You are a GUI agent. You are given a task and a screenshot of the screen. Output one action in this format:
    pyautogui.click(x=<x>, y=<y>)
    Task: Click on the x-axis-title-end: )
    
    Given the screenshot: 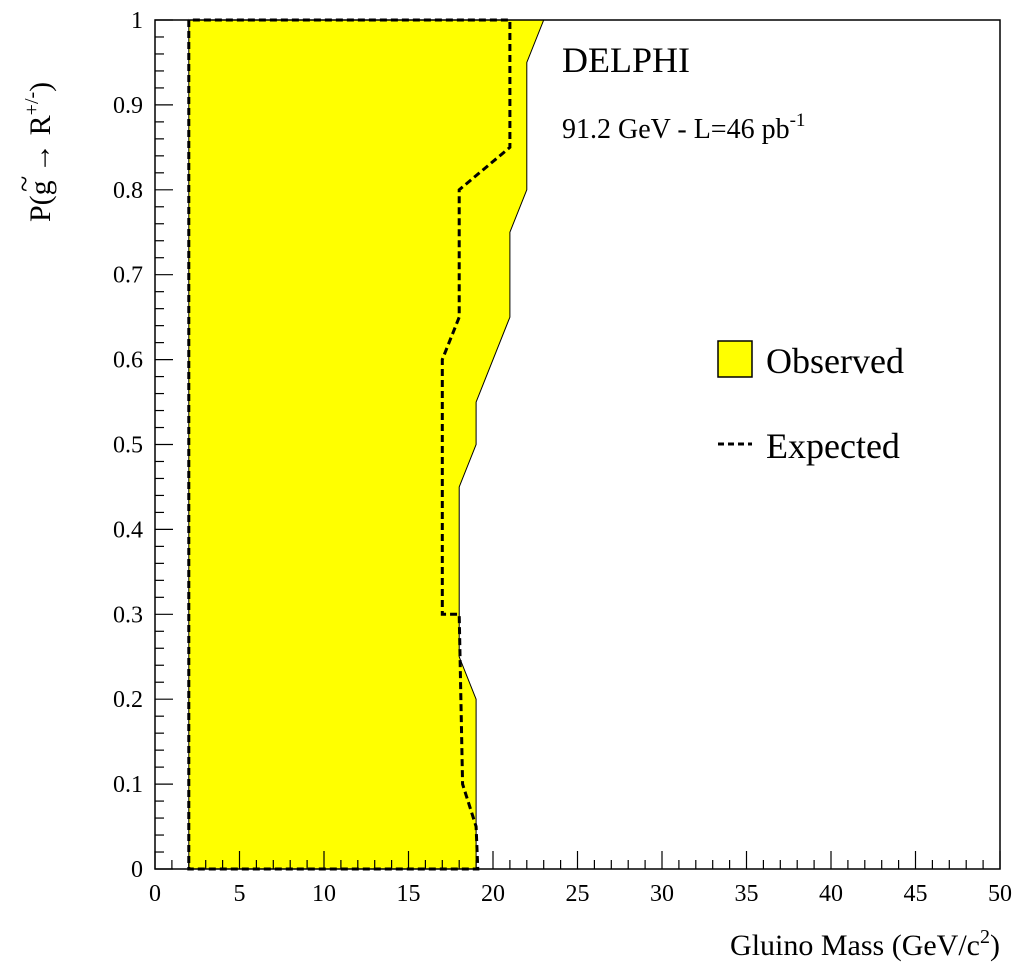 What is the action you would take?
    pyautogui.click(x=995, y=945)
    